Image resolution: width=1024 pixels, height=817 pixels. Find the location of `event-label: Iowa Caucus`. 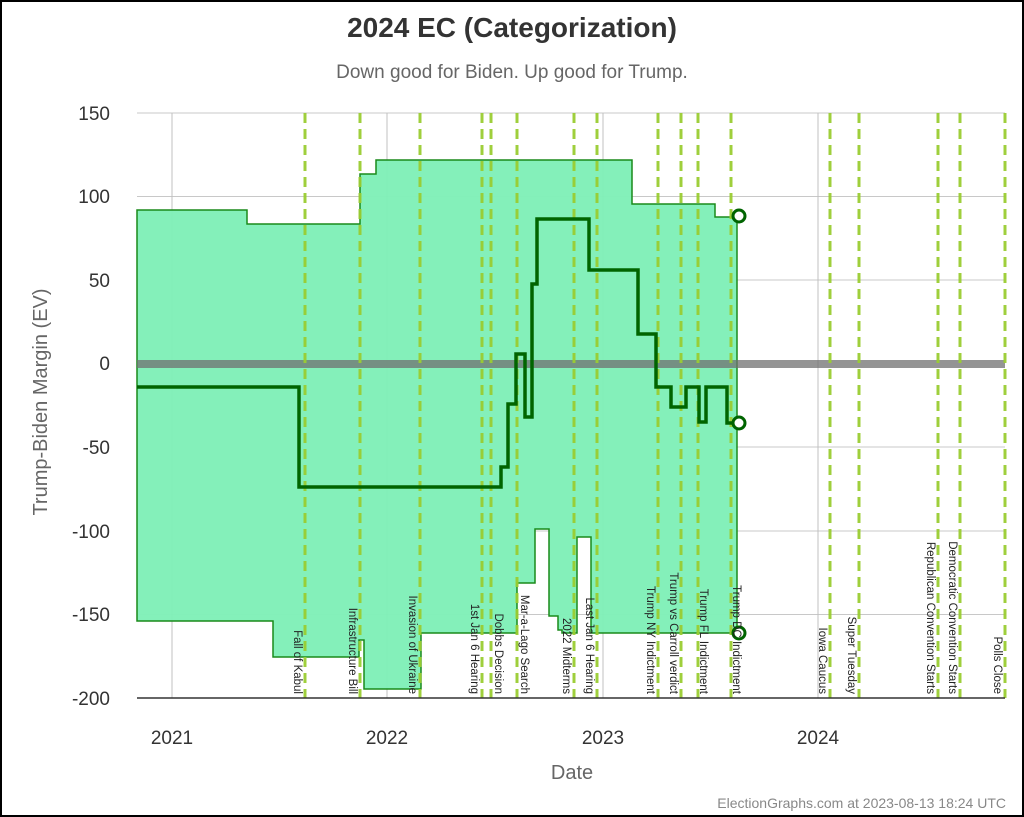

event-label: Iowa Caucus is located at coordinates (822, 661).